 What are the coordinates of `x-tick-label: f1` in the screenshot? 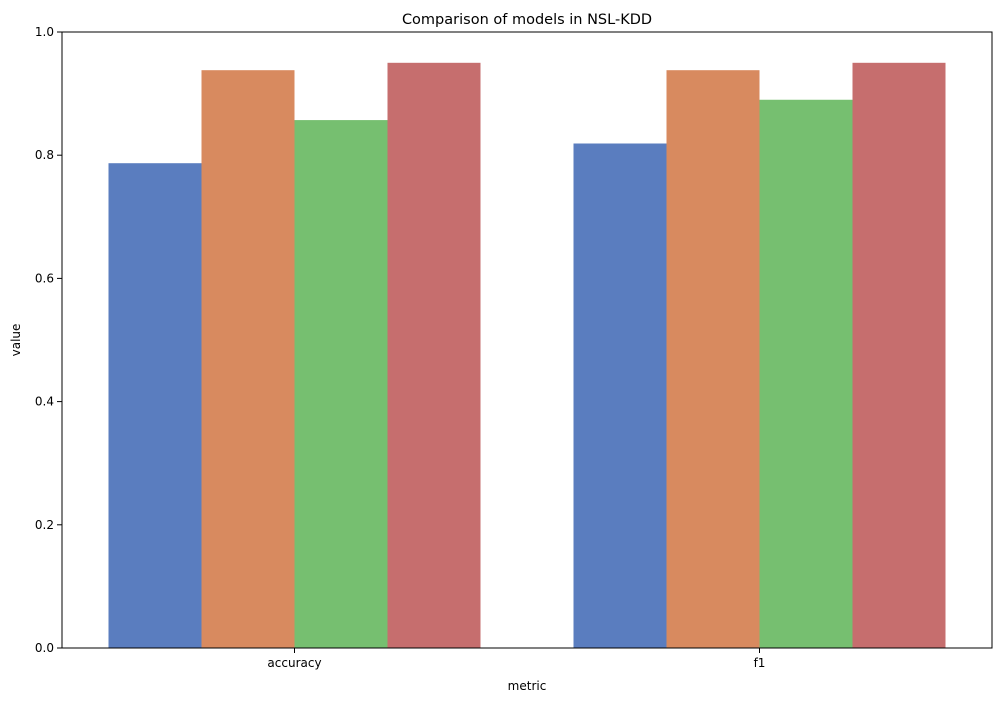 It's located at (760, 663).